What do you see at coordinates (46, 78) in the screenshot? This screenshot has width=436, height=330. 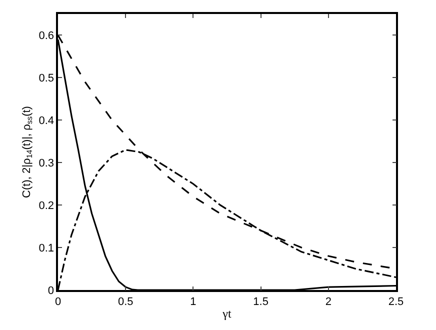 I see `y-tick-label: 0.5` at bounding box center [46, 78].